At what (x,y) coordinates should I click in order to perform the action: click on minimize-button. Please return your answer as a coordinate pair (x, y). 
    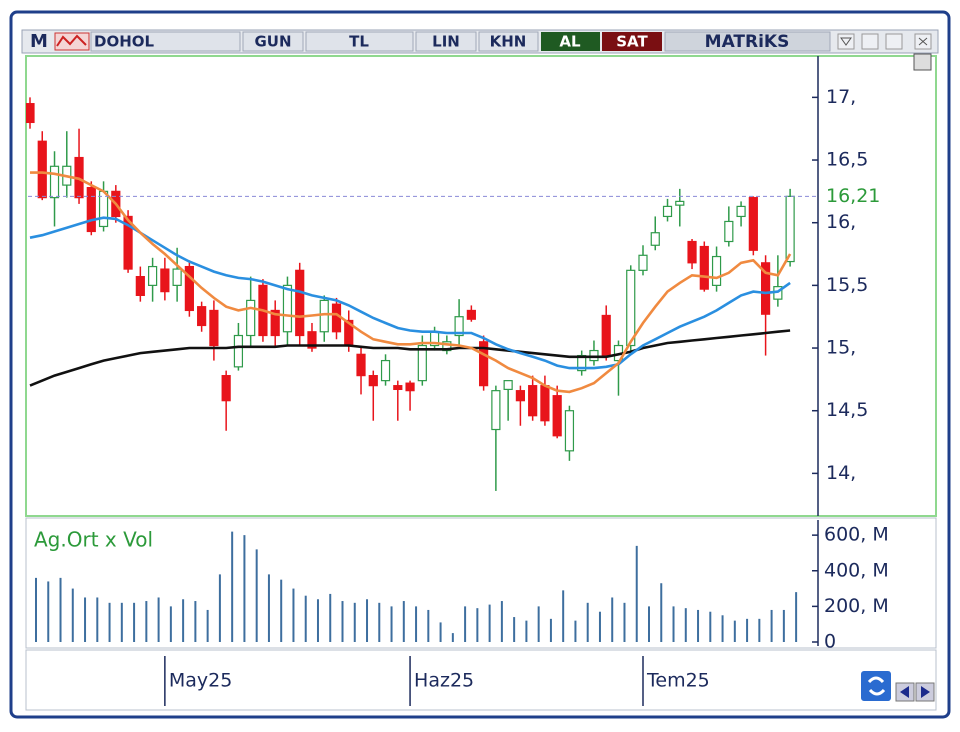
    Looking at the image, I should click on (870, 41).